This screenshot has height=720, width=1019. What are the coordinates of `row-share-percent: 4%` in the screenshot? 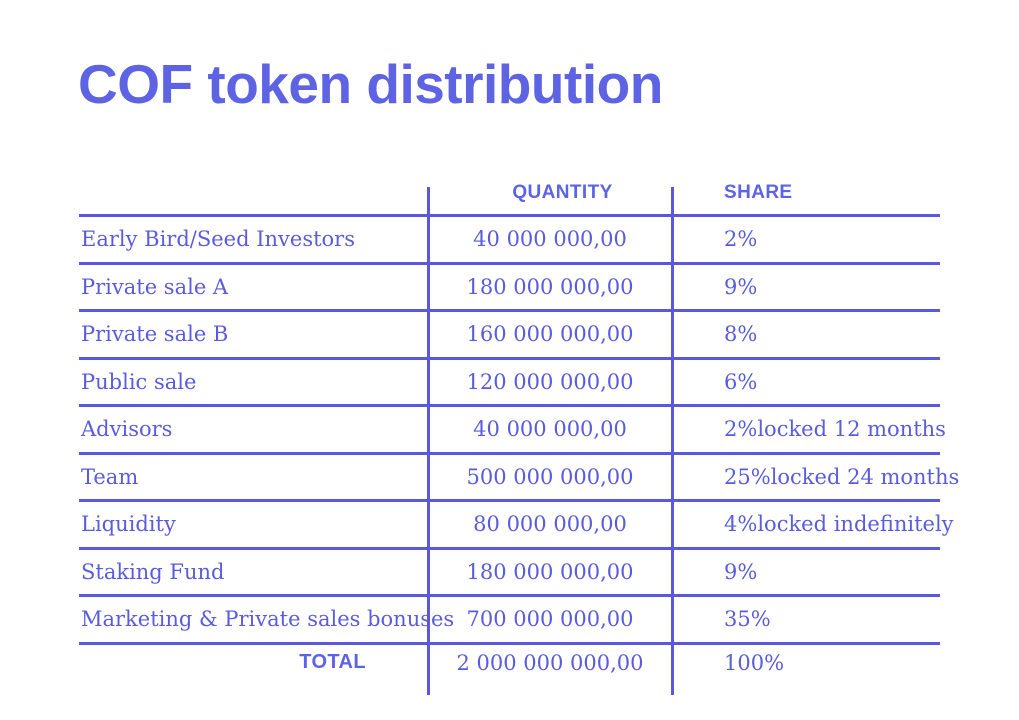 It's located at (741, 524).